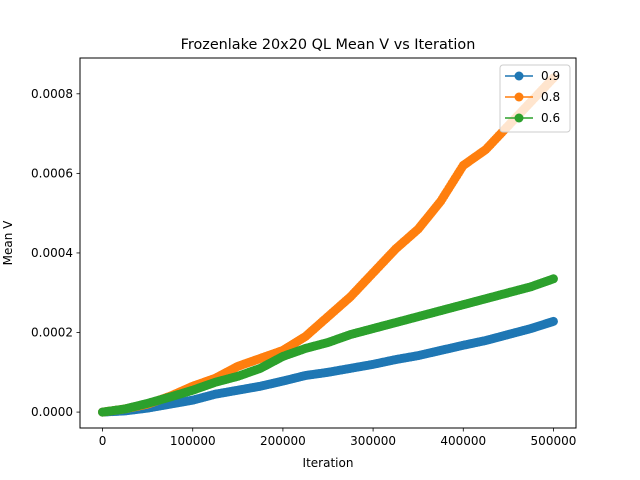 The width and height of the screenshot is (640, 480). I want to click on legend-entries: 0.9 0.8 0.6, so click(532, 97).